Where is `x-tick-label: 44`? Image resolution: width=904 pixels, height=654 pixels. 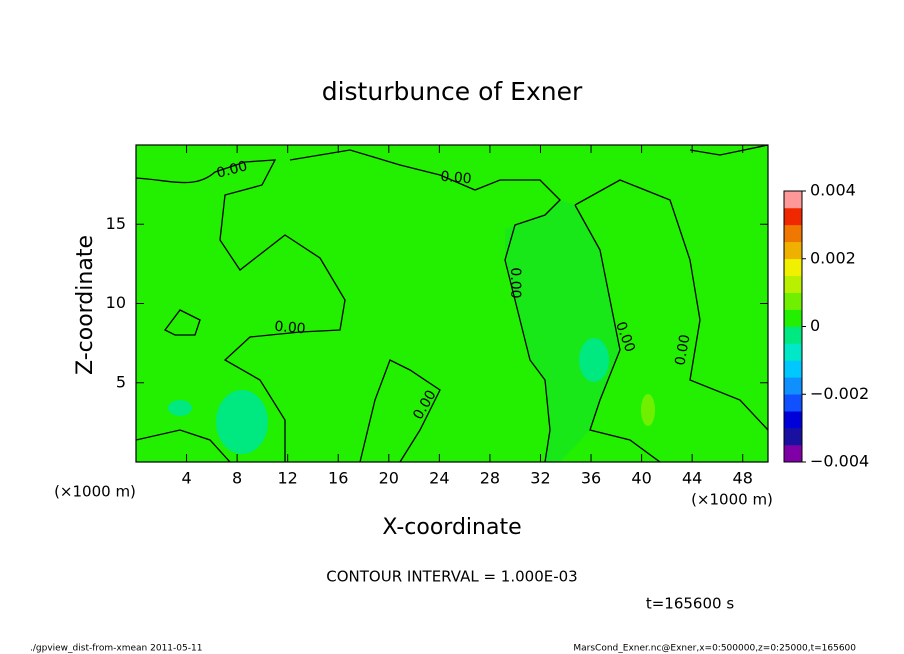 x-tick-label: 44 is located at coordinates (692, 478).